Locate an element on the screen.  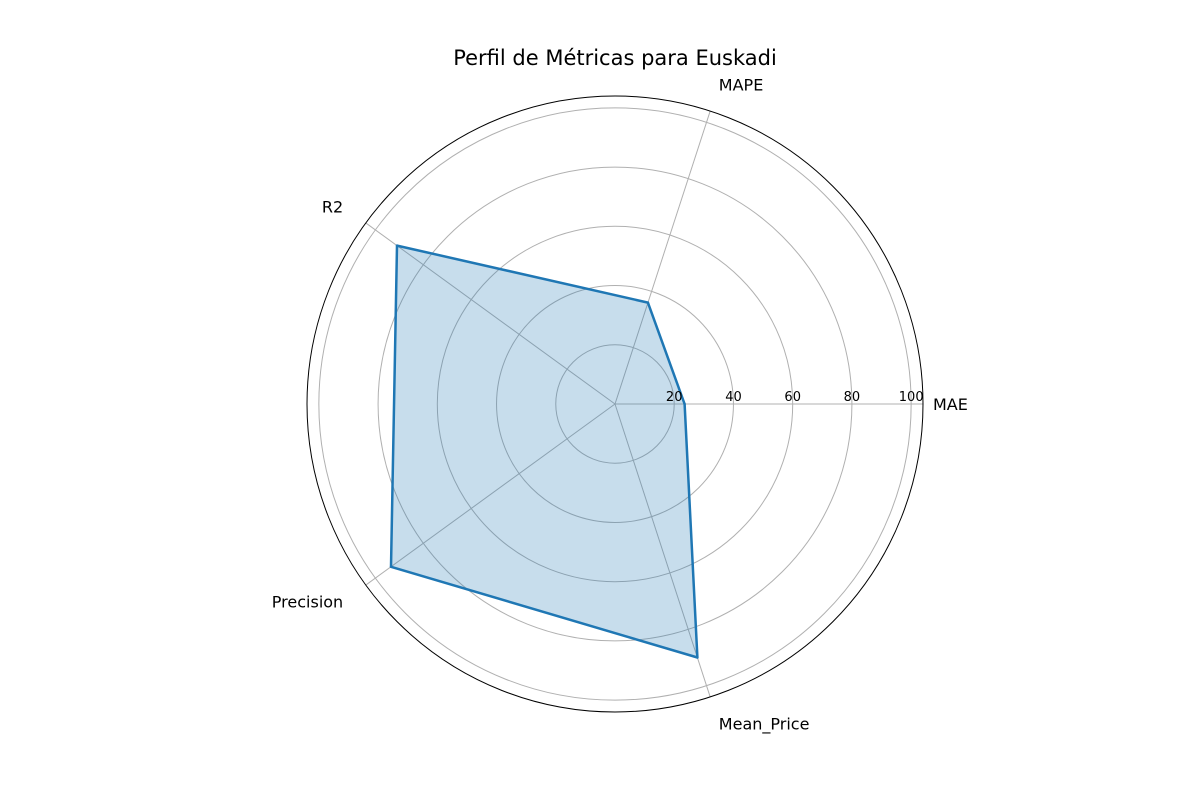
radial-tick-label-80: 80 is located at coordinates (852, 397).